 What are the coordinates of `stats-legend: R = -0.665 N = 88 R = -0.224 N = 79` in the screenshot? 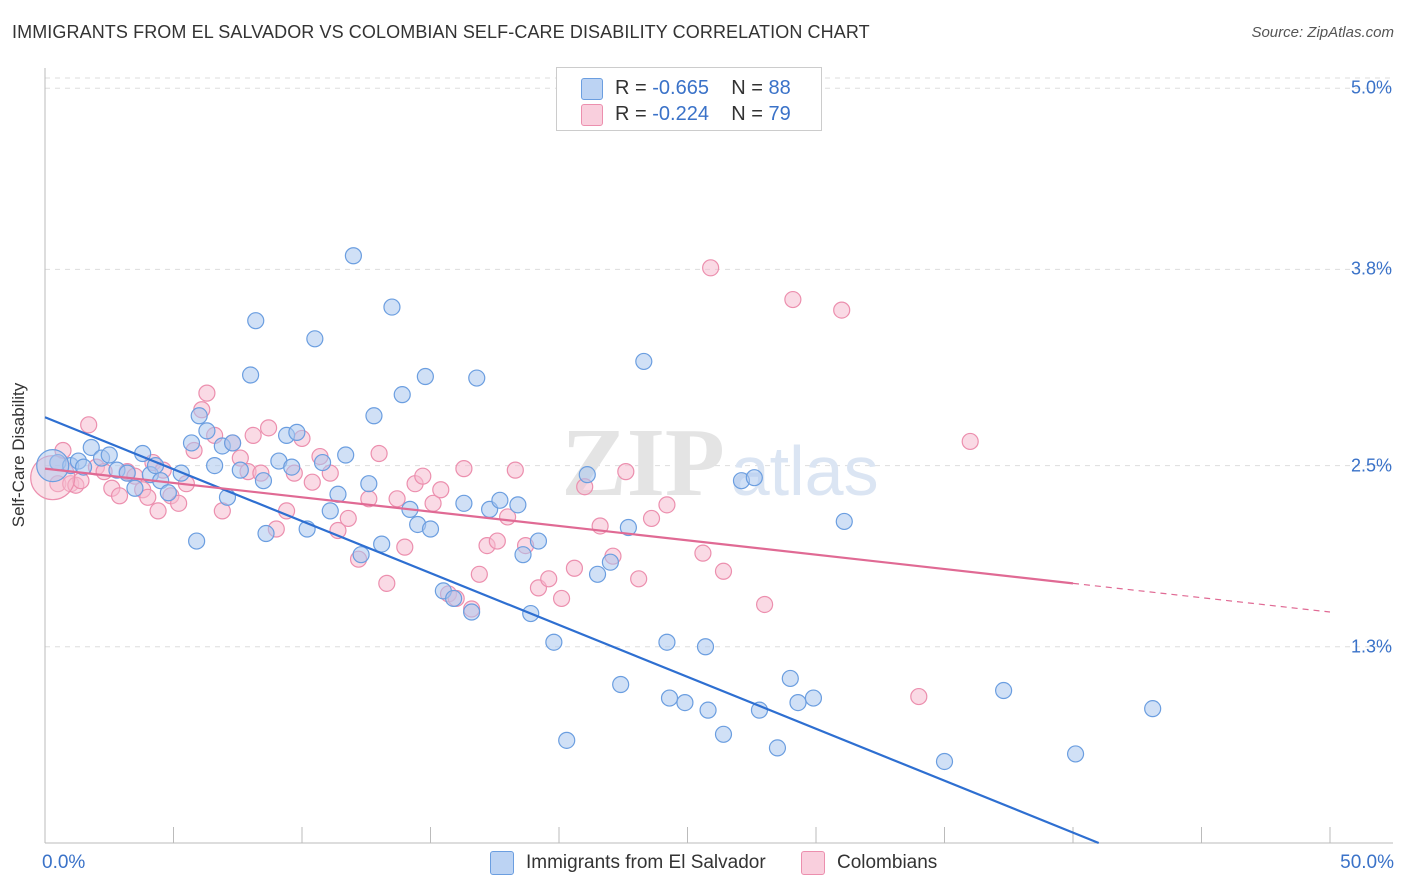 It's located at (689, 99).